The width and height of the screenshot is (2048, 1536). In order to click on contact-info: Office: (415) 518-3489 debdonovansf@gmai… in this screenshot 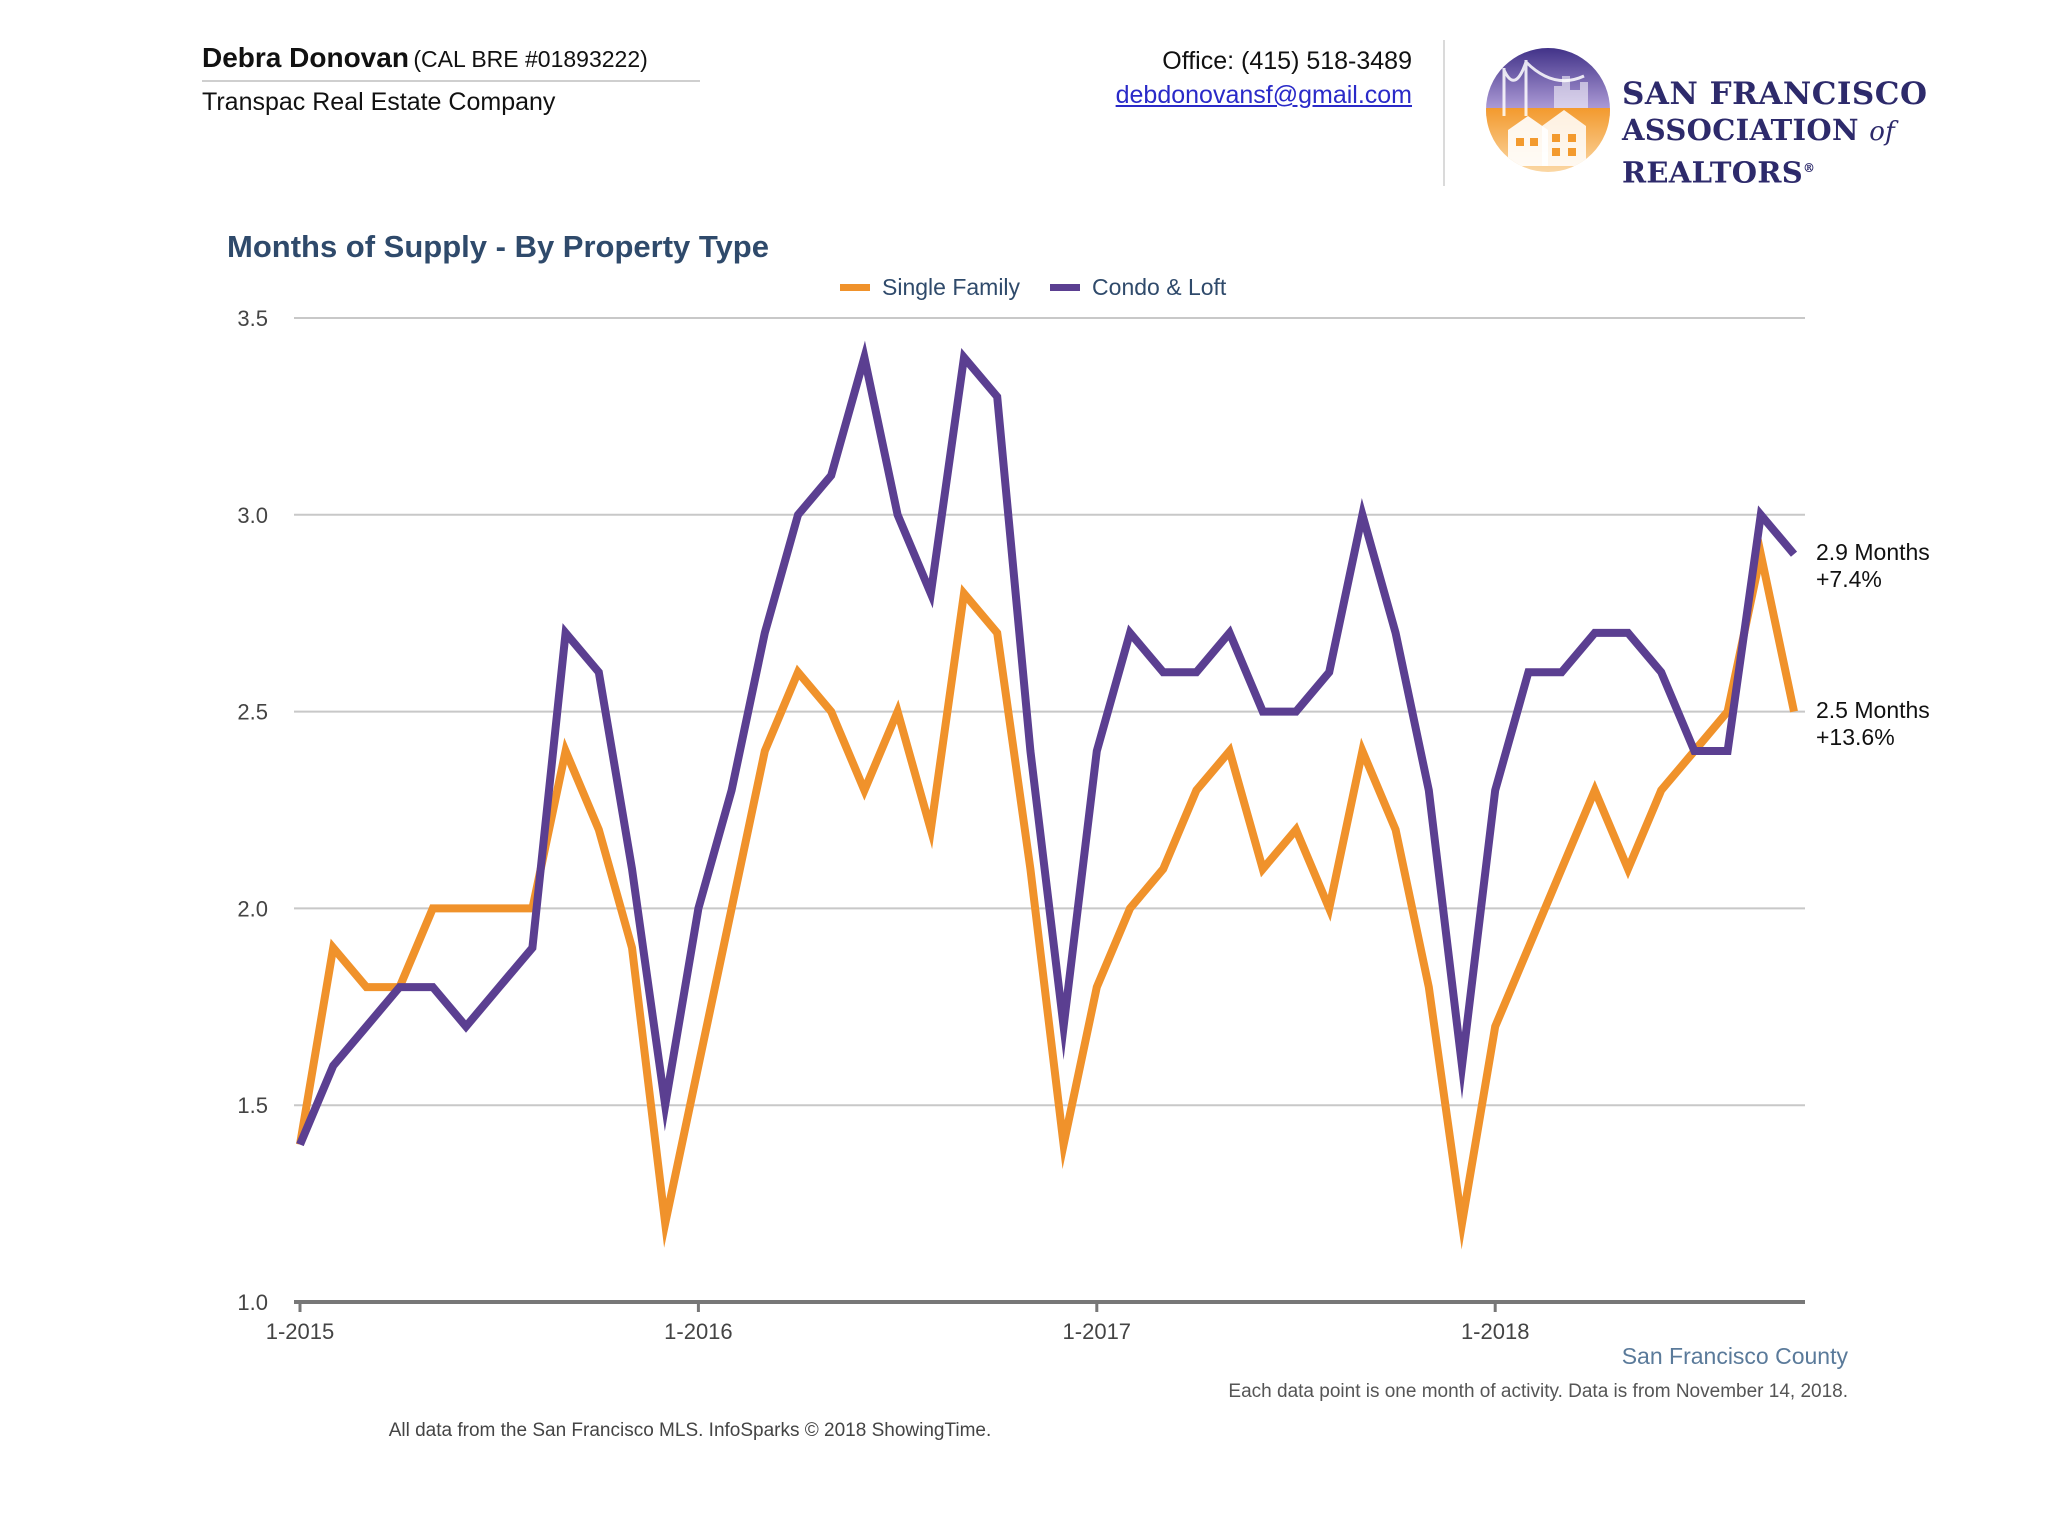, I will do `click(1264, 78)`.